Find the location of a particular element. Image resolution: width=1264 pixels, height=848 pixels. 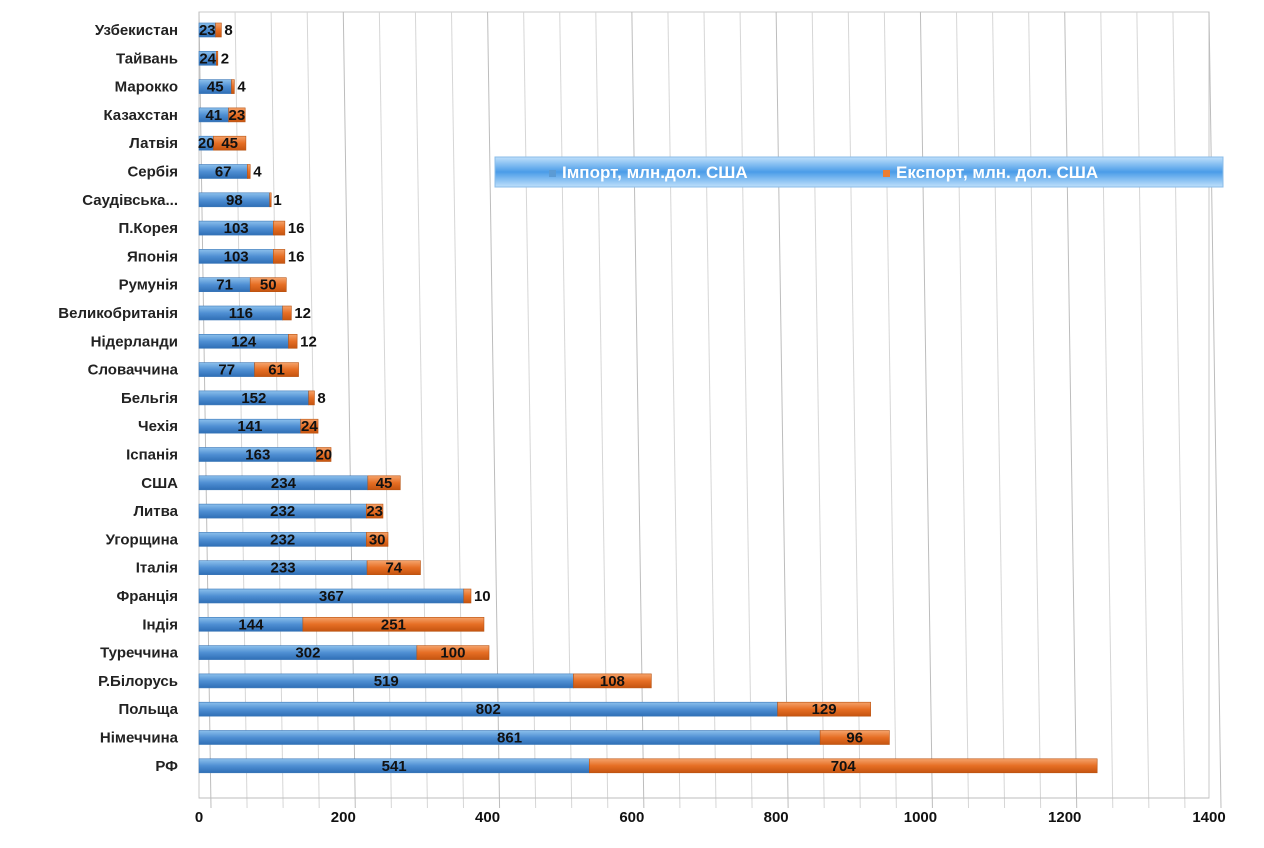

data-label-import: 103 is located at coordinates (236, 256).